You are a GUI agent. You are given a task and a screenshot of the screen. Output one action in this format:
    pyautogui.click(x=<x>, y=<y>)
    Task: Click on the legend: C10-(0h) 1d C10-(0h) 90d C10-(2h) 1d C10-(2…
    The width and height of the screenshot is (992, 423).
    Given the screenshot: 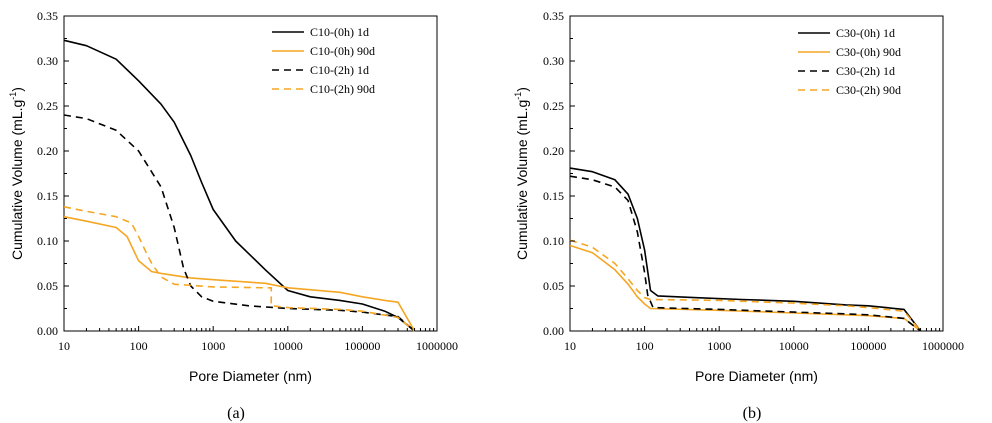 What is the action you would take?
    pyautogui.click(x=323, y=60)
    